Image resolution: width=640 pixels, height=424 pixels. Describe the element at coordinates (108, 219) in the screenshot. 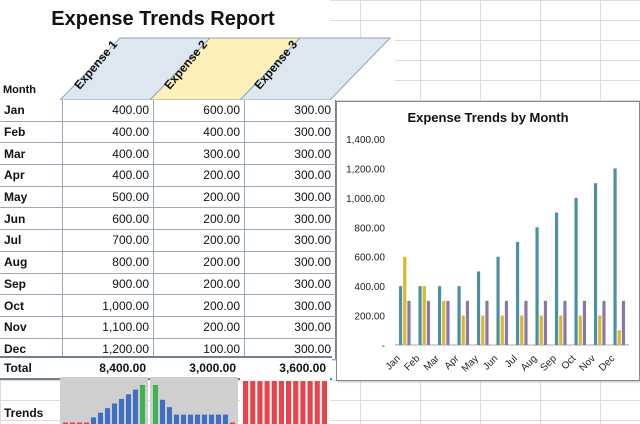

I see `expense-1-cell: 600.00` at that location.